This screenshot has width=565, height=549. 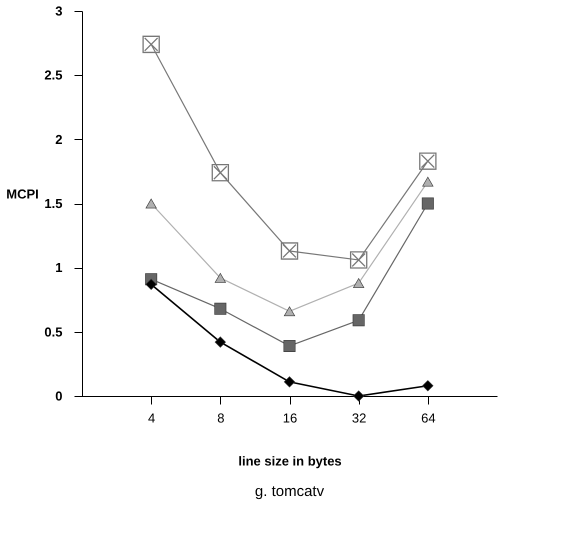 I want to click on y-tick-label: 3, so click(x=58, y=11).